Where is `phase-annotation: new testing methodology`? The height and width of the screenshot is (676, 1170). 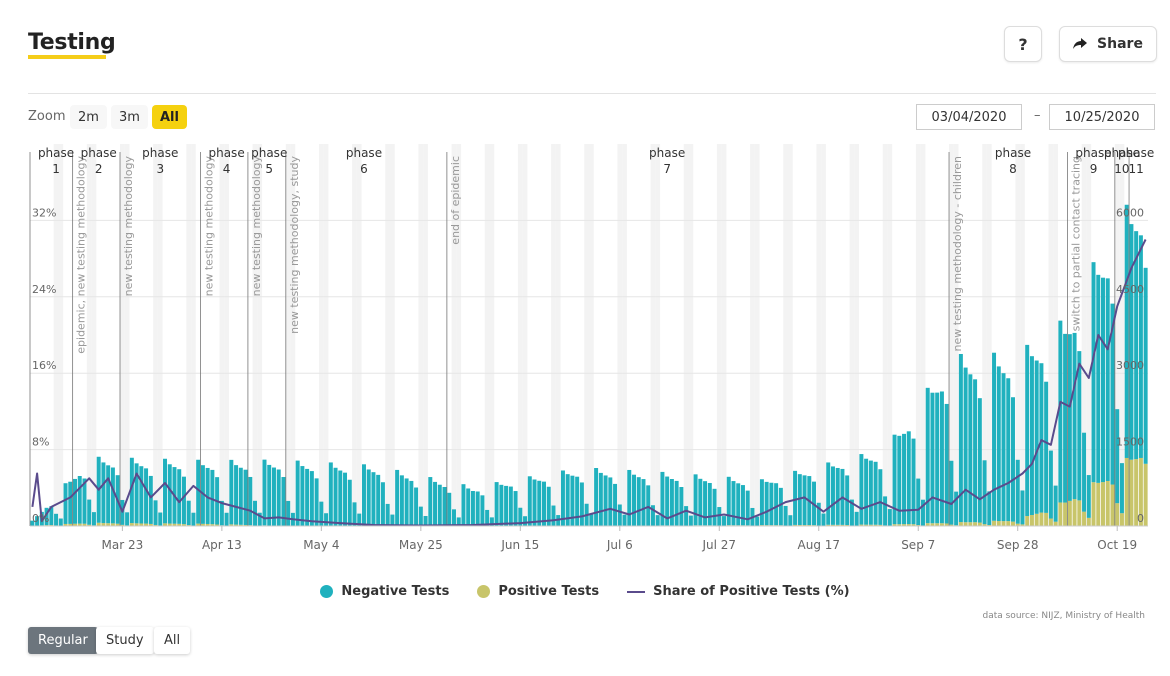 phase-annotation: new testing methodology is located at coordinates (256, 226).